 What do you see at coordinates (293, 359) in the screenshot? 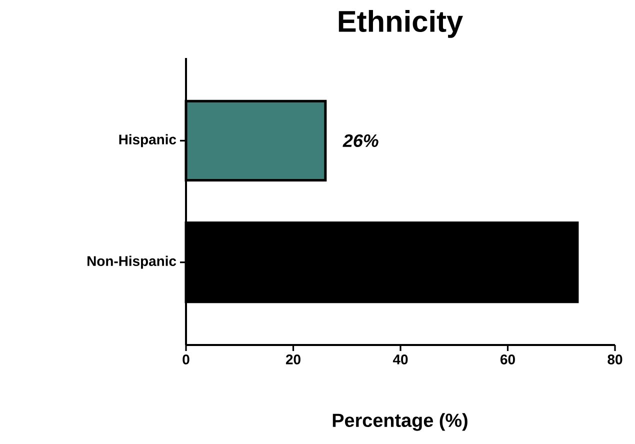
I see `x-tick-label: 20` at bounding box center [293, 359].